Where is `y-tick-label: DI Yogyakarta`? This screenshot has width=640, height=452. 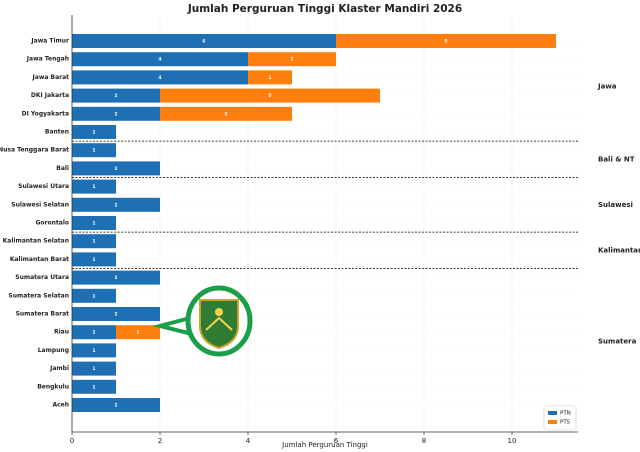 y-tick-label: DI Yogyakarta is located at coordinates (45, 113).